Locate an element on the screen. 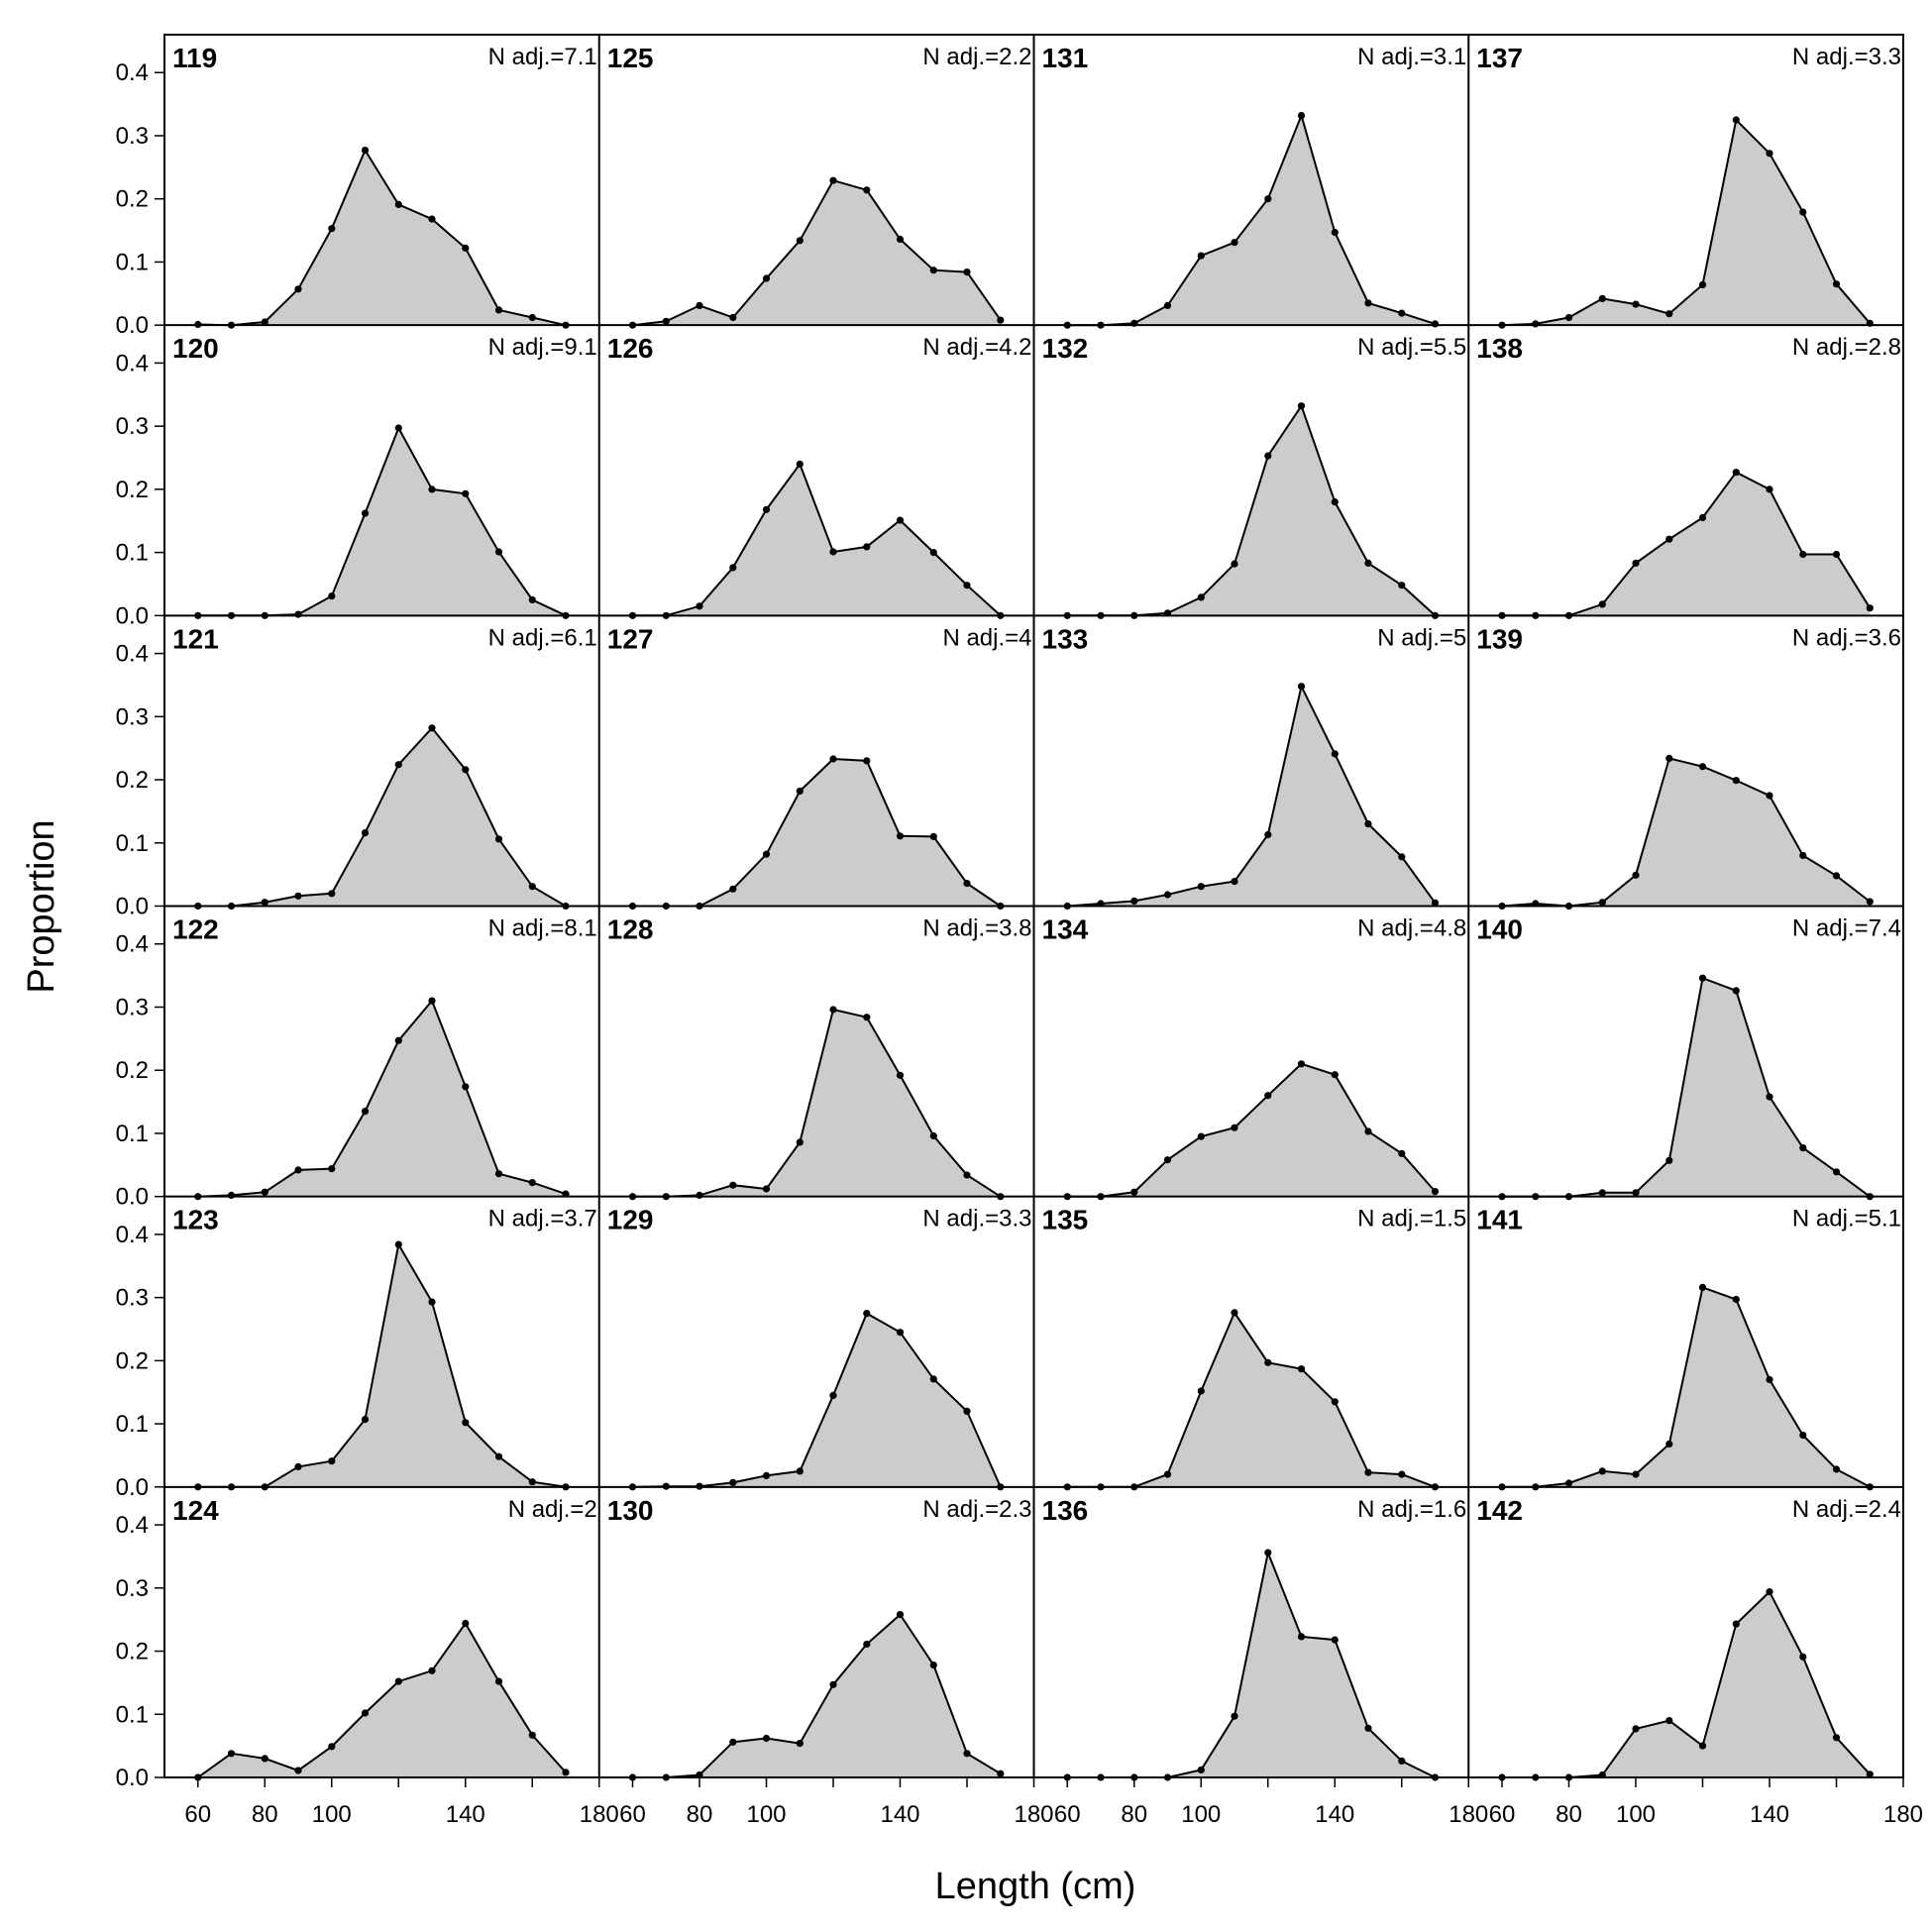 Image resolution: width=1932 pixels, height=1932 pixels. y-tick-label-124-0.4: 0.4 is located at coordinates (132, 1525).